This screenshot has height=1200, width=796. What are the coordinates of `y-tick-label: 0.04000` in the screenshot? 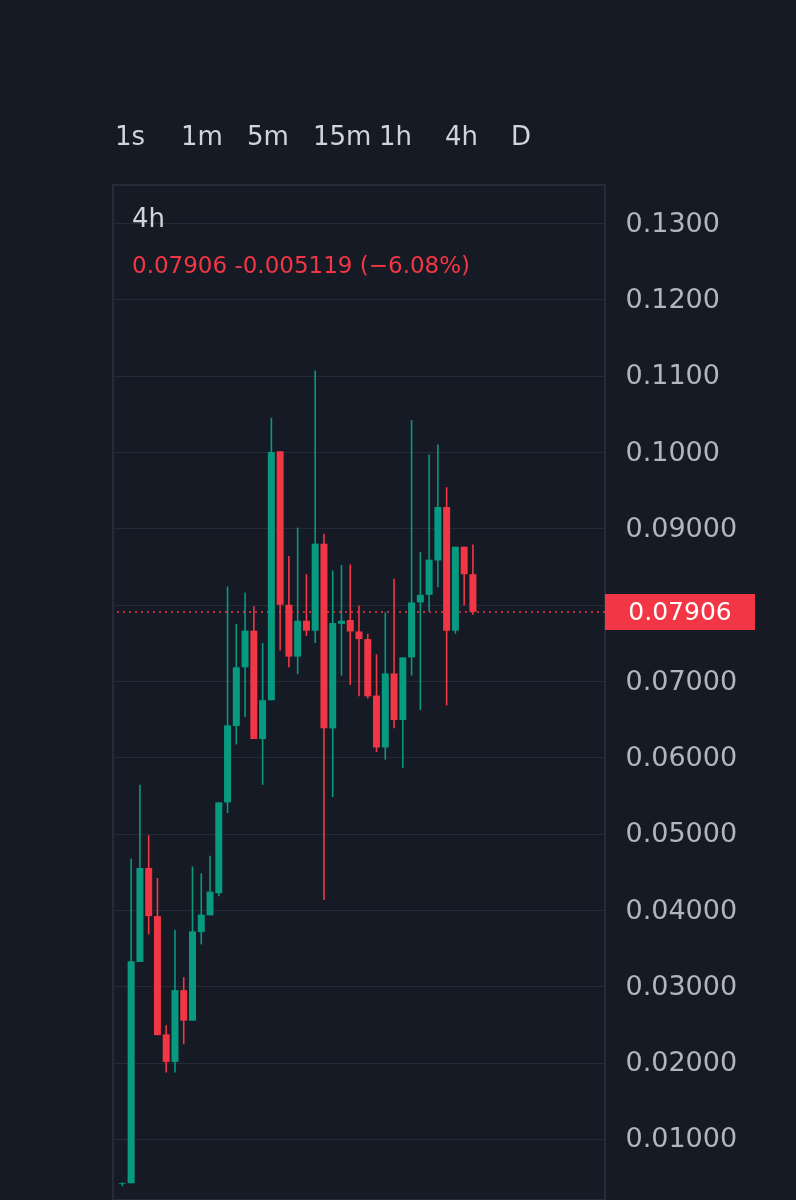 It's located at (681, 909).